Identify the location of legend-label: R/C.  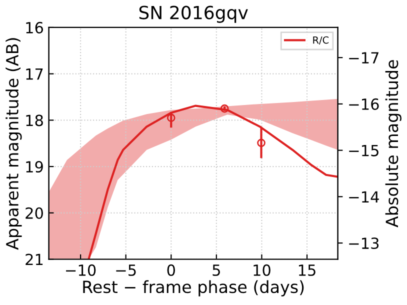
(321, 40).